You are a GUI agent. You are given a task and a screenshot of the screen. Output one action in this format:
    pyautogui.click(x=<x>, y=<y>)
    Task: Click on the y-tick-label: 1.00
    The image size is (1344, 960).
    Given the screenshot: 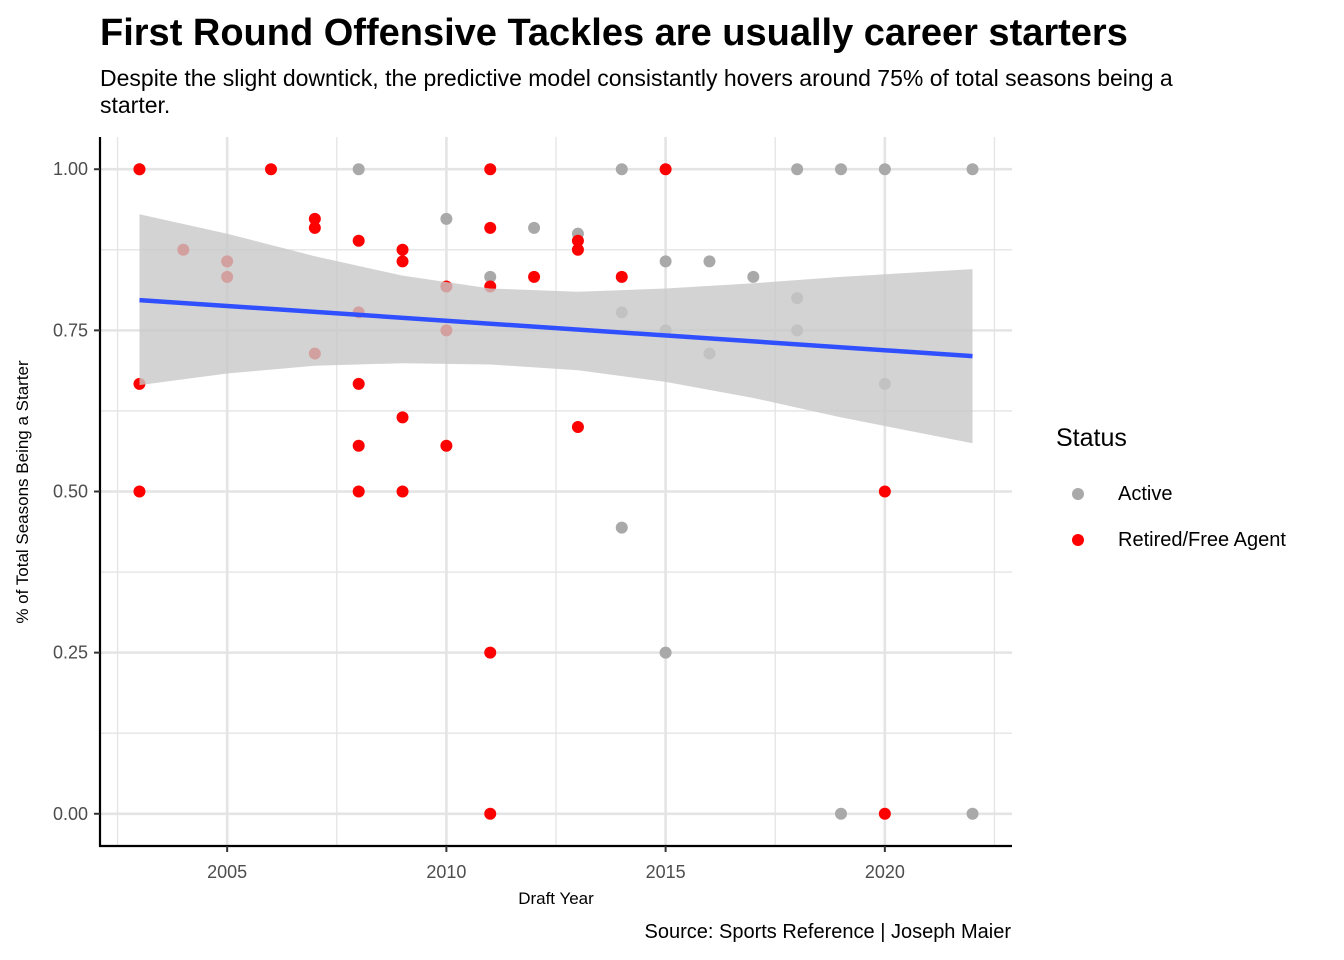 What is the action you would take?
    pyautogui.click(x=70, y=169)
    